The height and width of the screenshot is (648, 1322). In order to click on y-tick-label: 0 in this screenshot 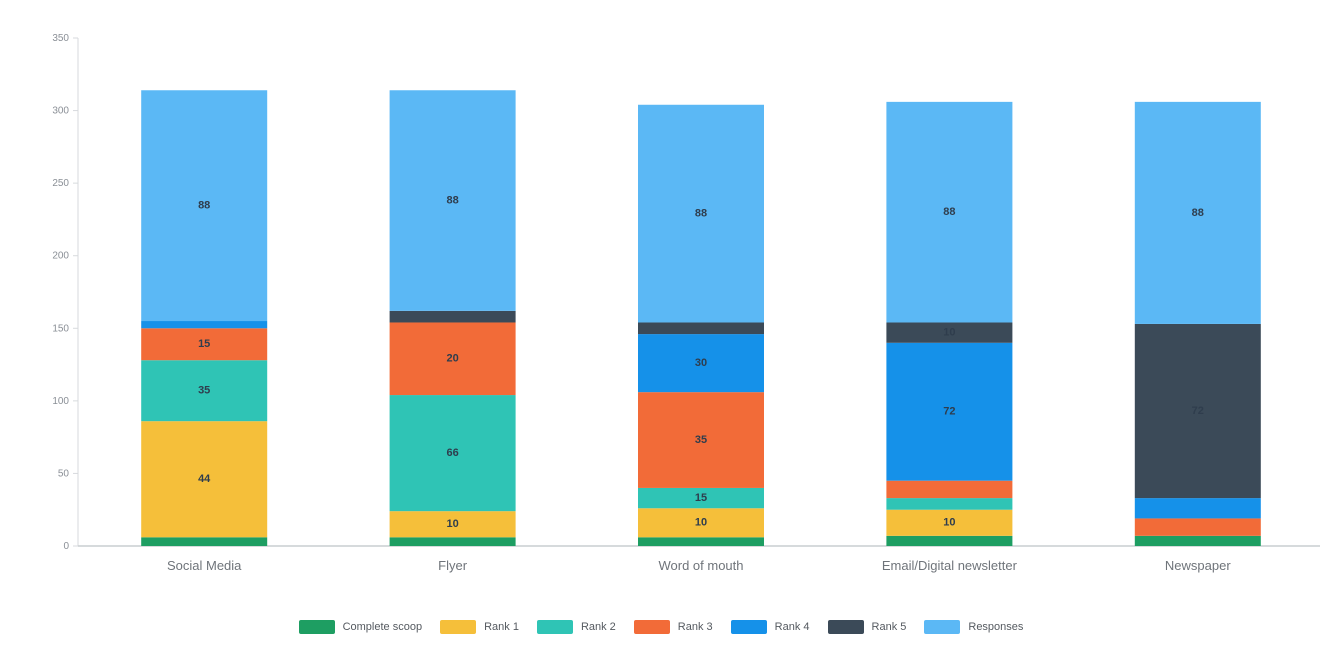, I will do `click(66, 546)`.